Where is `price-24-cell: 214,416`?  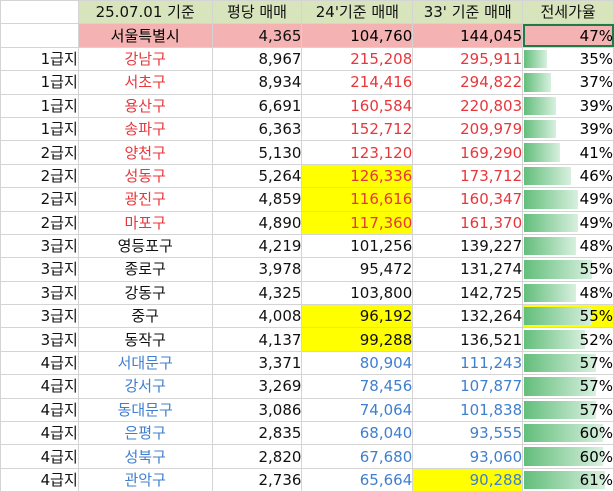
price-24-cell: 214,416 is located at coordinates (357, 82).